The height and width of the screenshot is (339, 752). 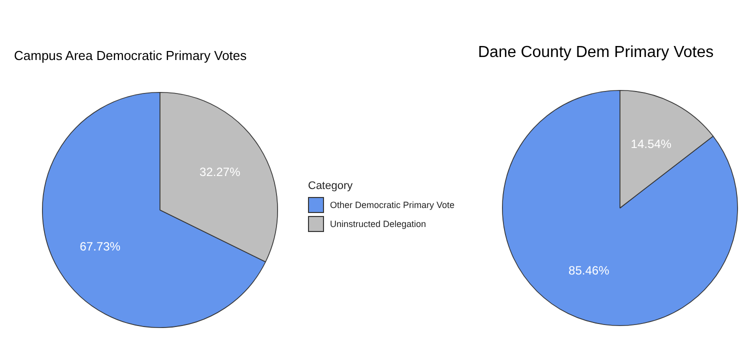 I want to click on data-label: 14.54%, so click(x=651, y=143).